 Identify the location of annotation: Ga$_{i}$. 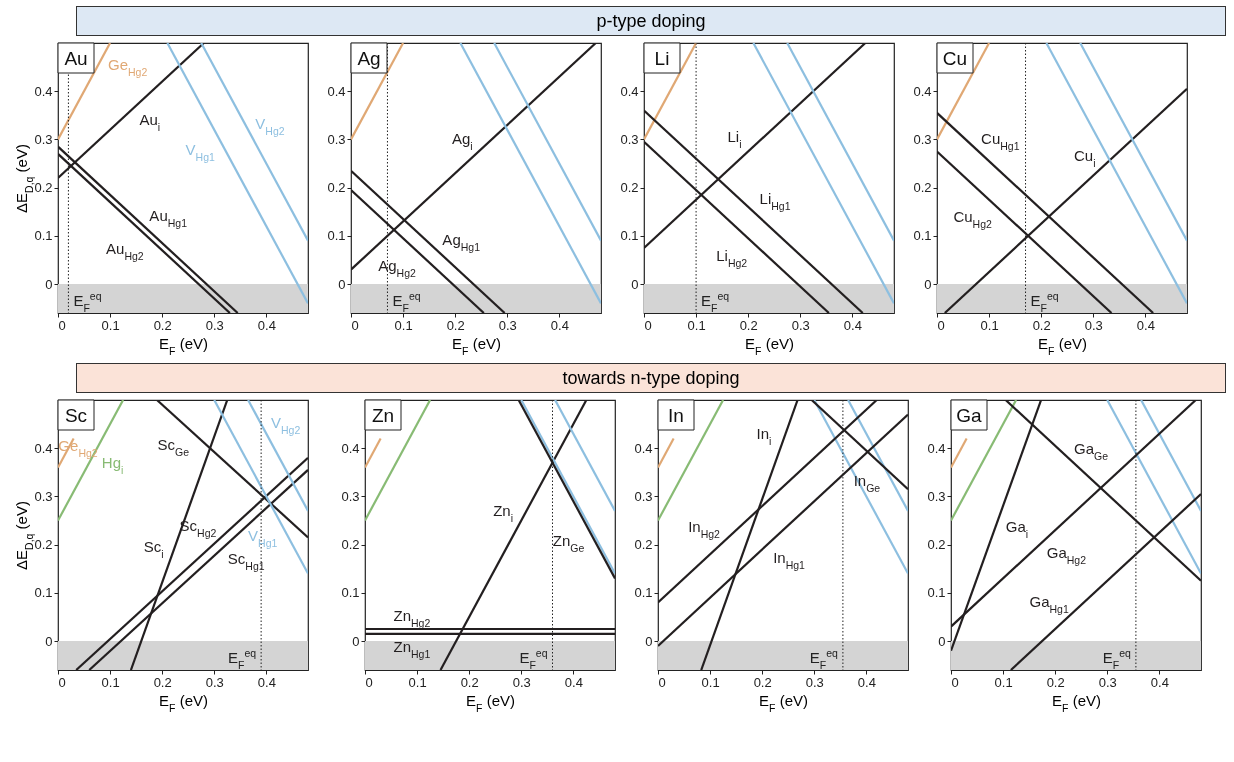
(1017, 529).